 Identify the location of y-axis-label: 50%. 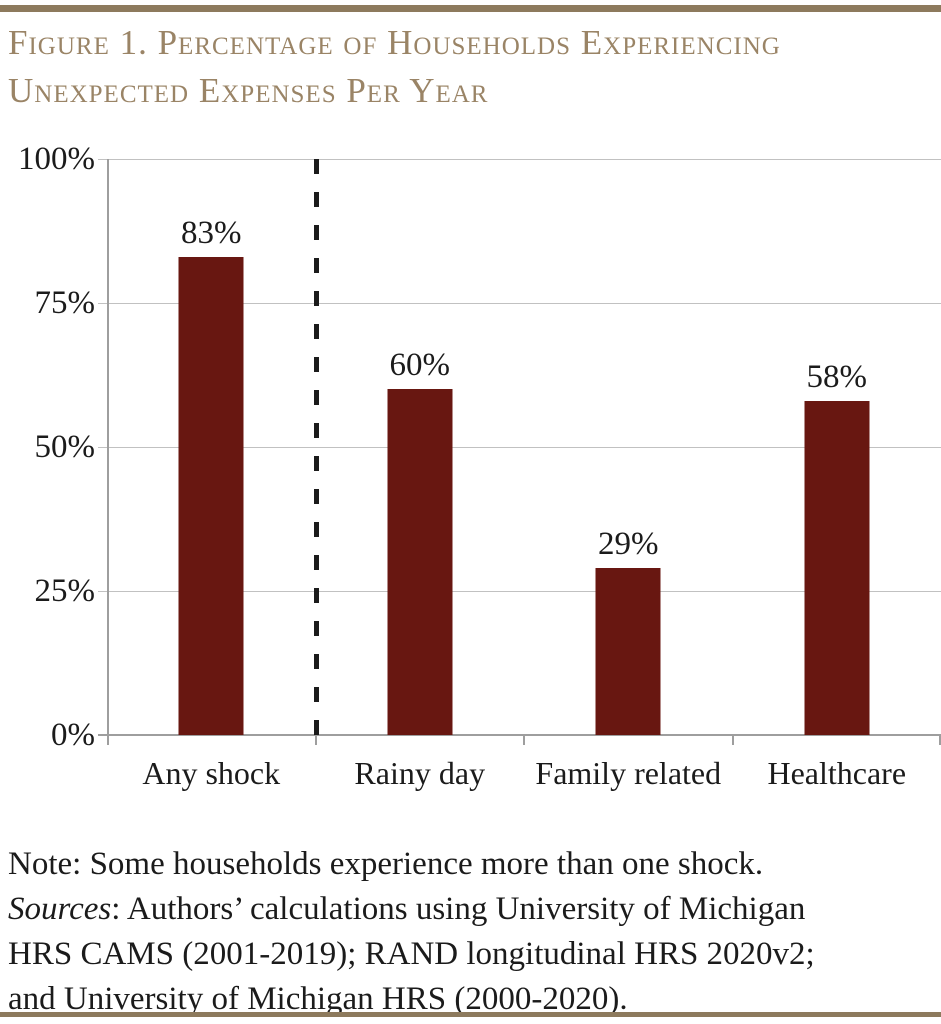
(65, 447).